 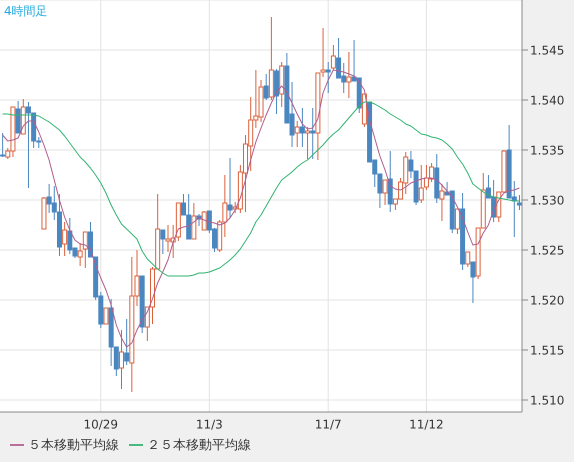 I want to click on y-tick-label: 1.520, so click(x=547, y=300).